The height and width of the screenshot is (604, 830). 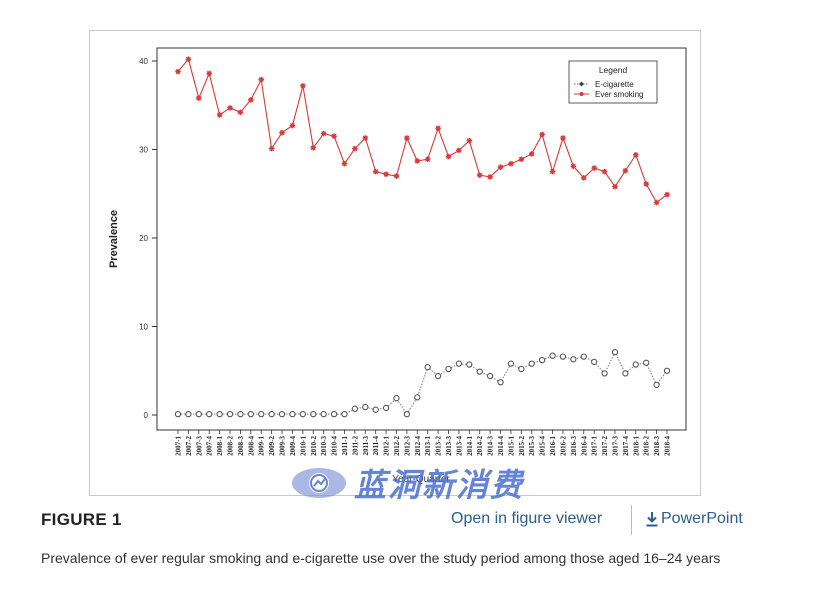 What do you see at coordinates (143, 238) in the screenshot?
I see `y-tick-label: 20` at bounding box center [143, 238].